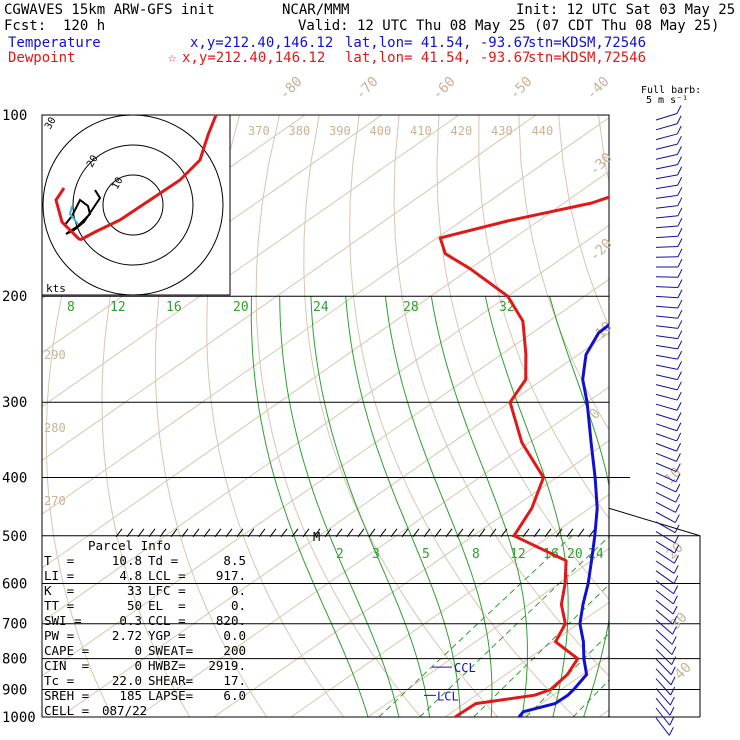  Describe the element at coordinates (167, 605) in the screenshot. I see `parcel-info-cell: EL =` at that location.